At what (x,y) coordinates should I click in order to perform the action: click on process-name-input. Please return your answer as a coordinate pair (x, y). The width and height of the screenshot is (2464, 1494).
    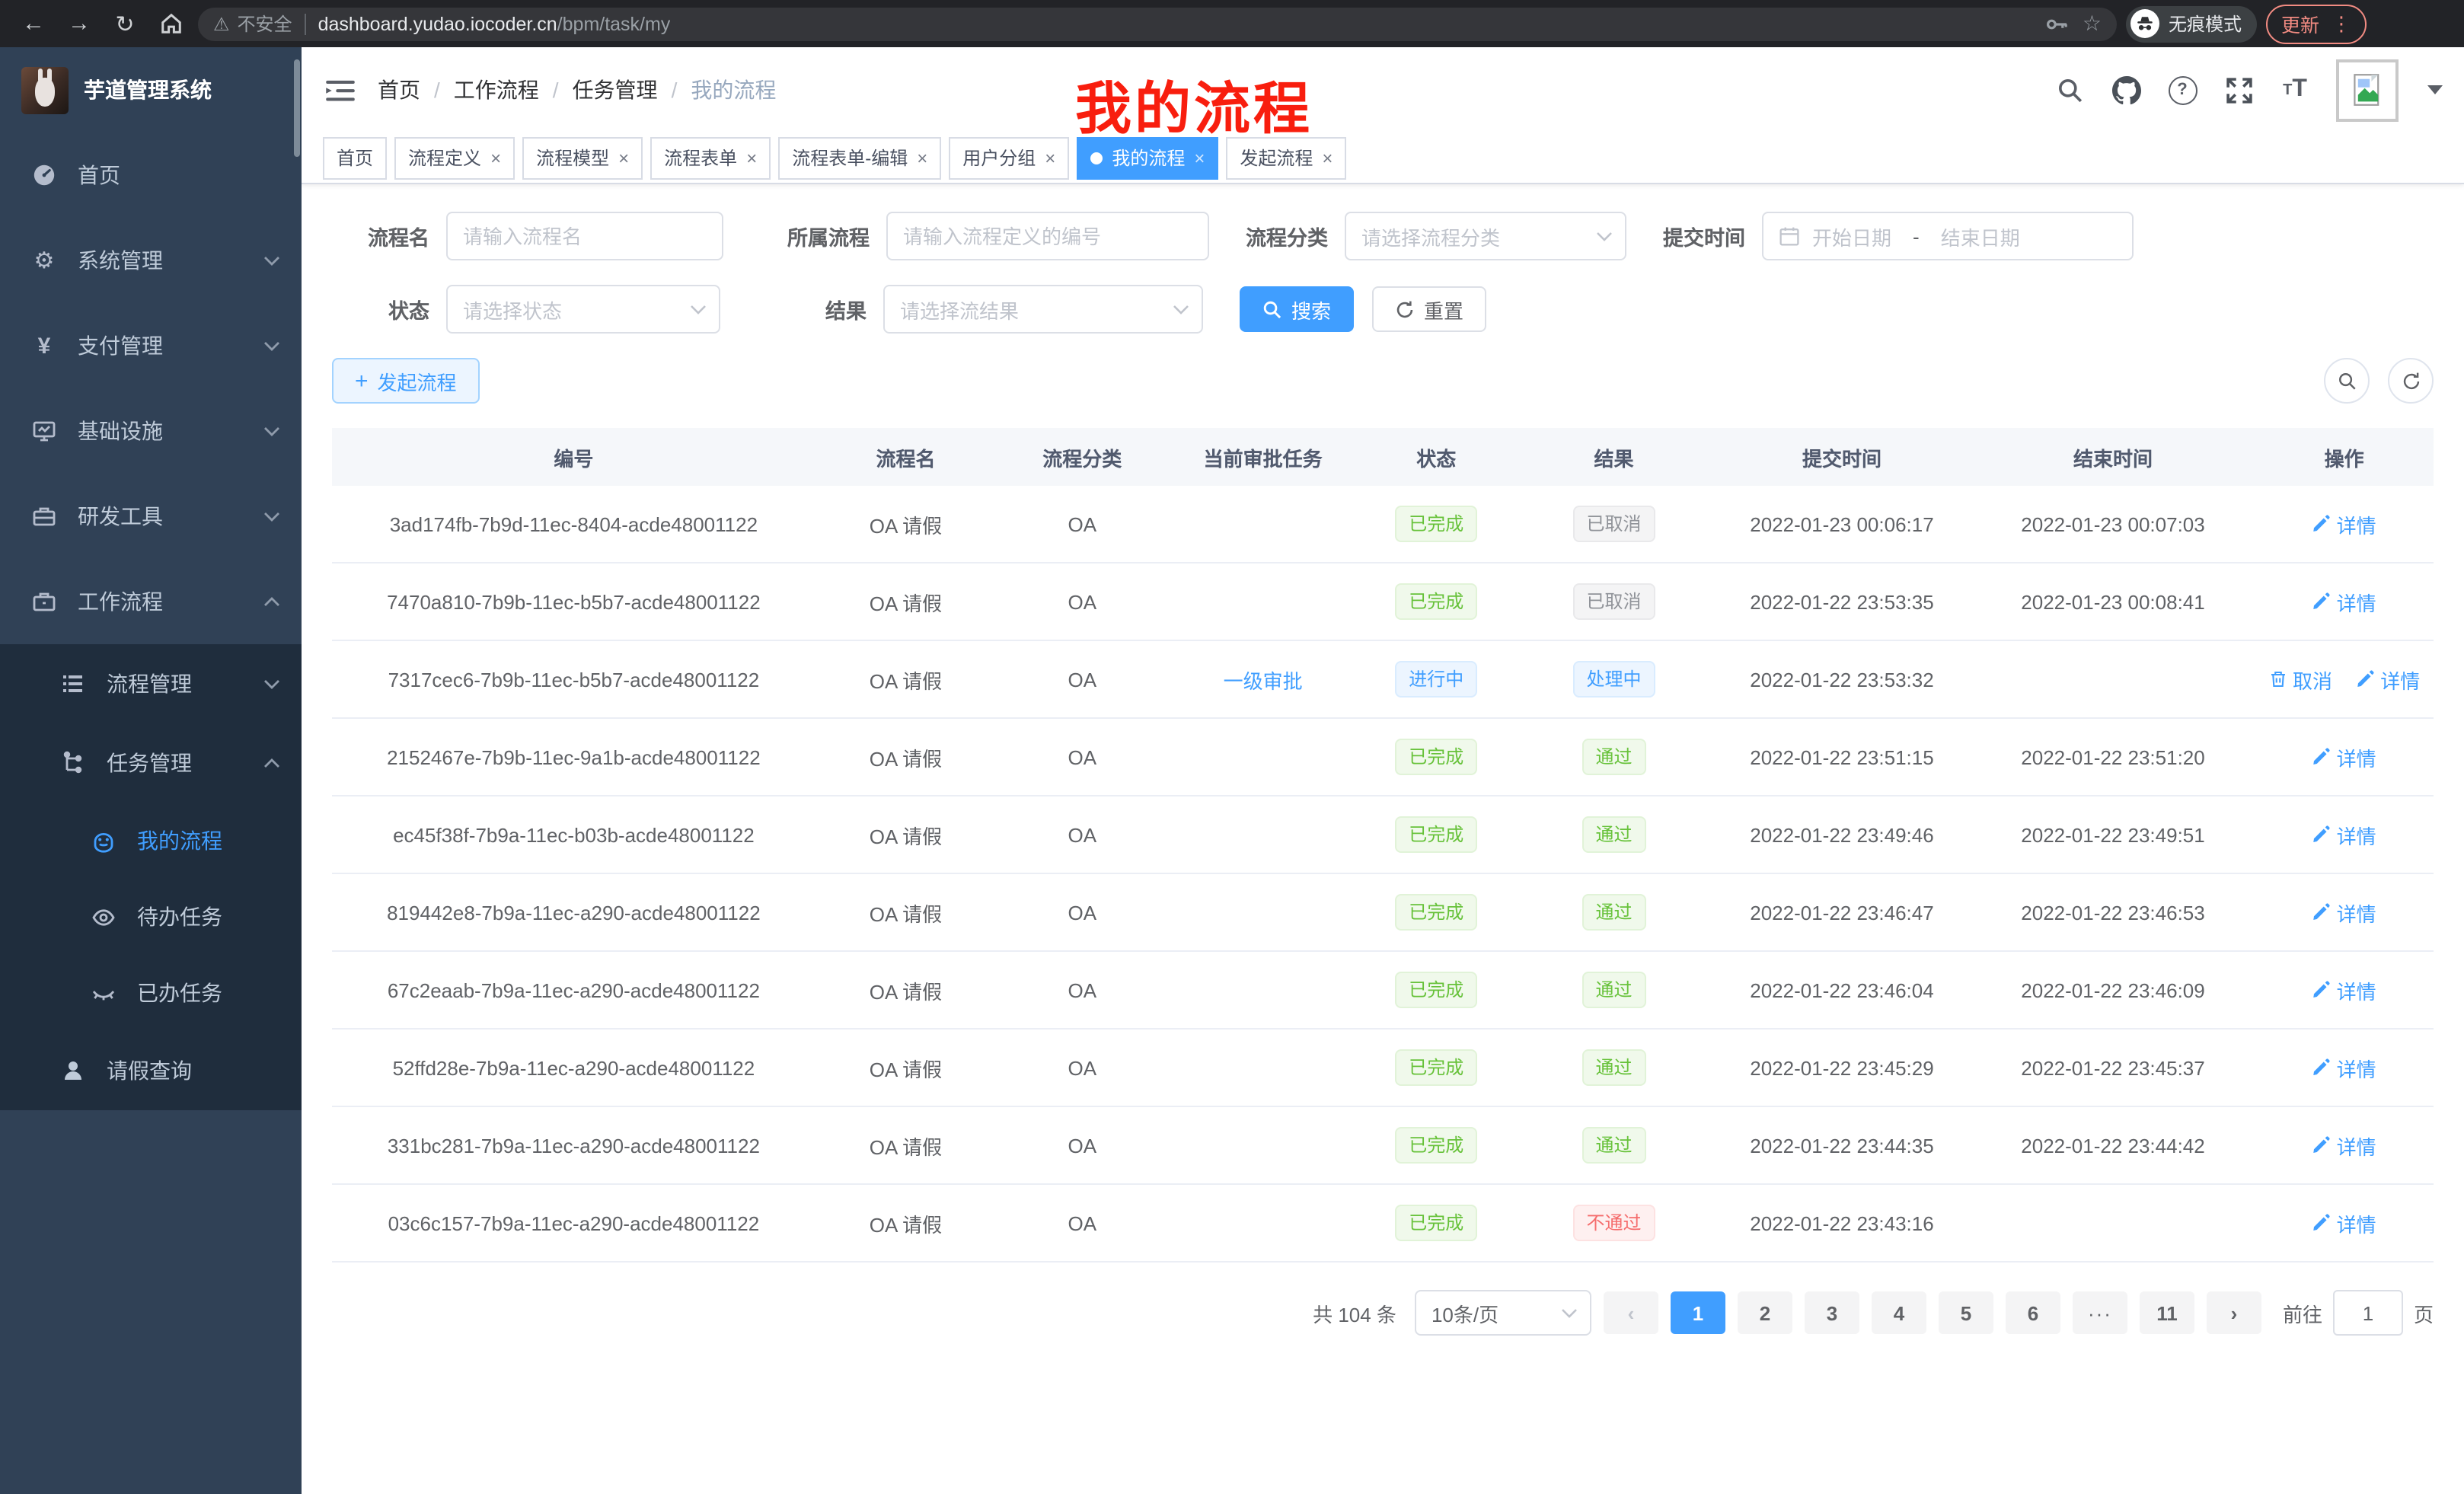
    Looking at the image, I should click on (584, 236).